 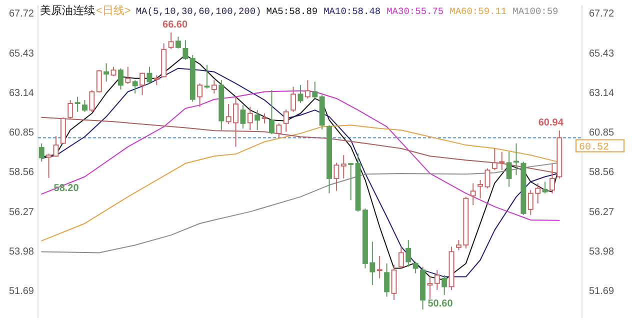 What do you see at coordinates (441, 304) in the screenshot?
I see `annotation: 50.60` at bounding box center [441, 304].